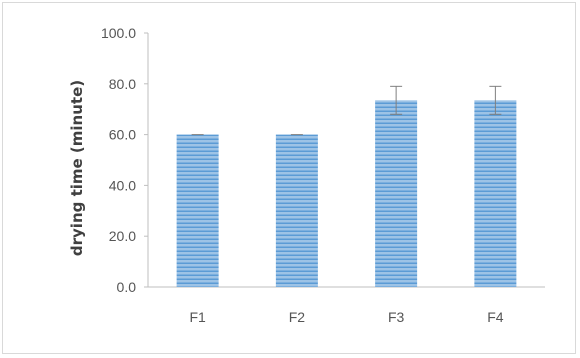  Describe the element at coordinates (495, 193) in the screenshot. I see `bar-f4` at that location.